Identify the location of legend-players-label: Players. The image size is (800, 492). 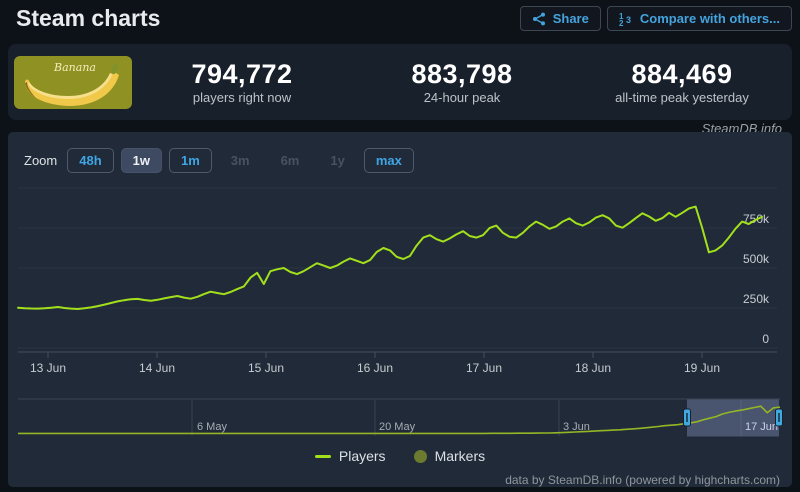
(362, 456).